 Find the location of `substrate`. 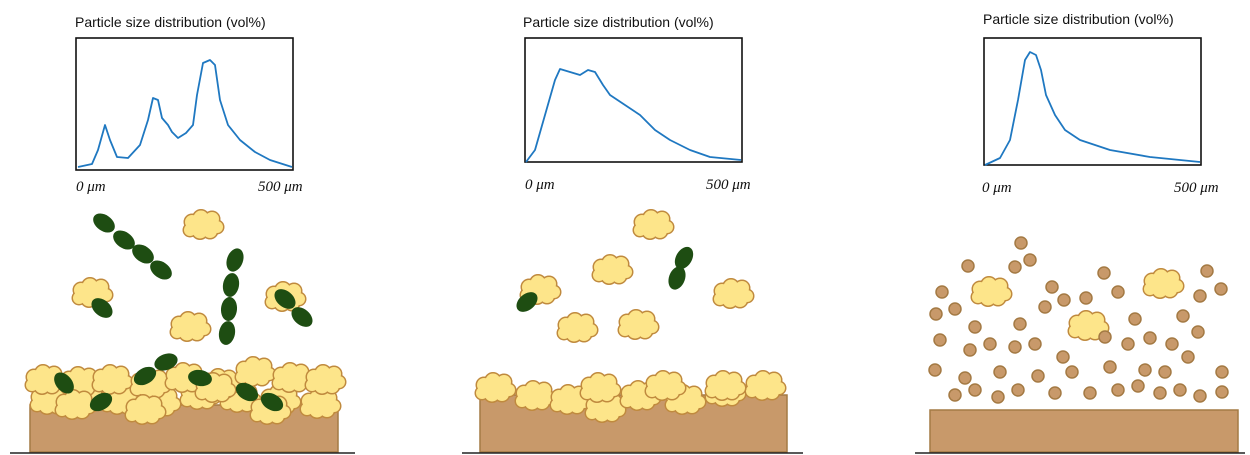

substrate is located at coordinates (1084, 431).